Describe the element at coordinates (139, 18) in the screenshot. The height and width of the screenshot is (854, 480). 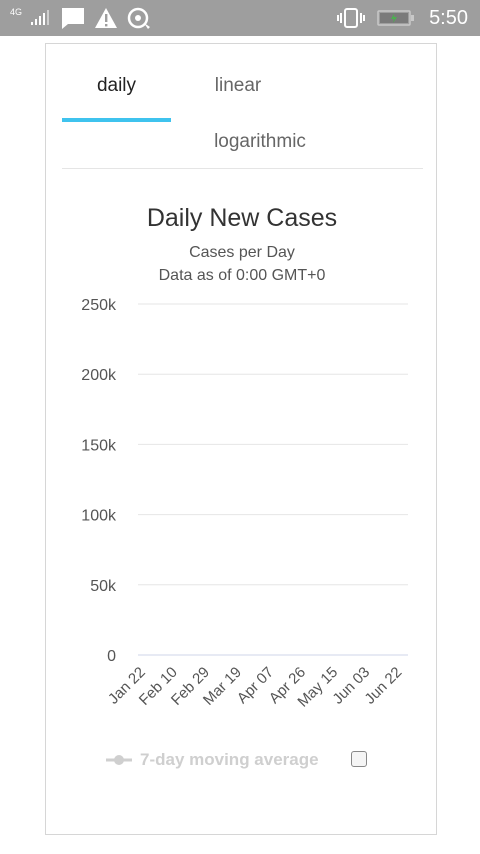
I see `sync-icon` at that location.